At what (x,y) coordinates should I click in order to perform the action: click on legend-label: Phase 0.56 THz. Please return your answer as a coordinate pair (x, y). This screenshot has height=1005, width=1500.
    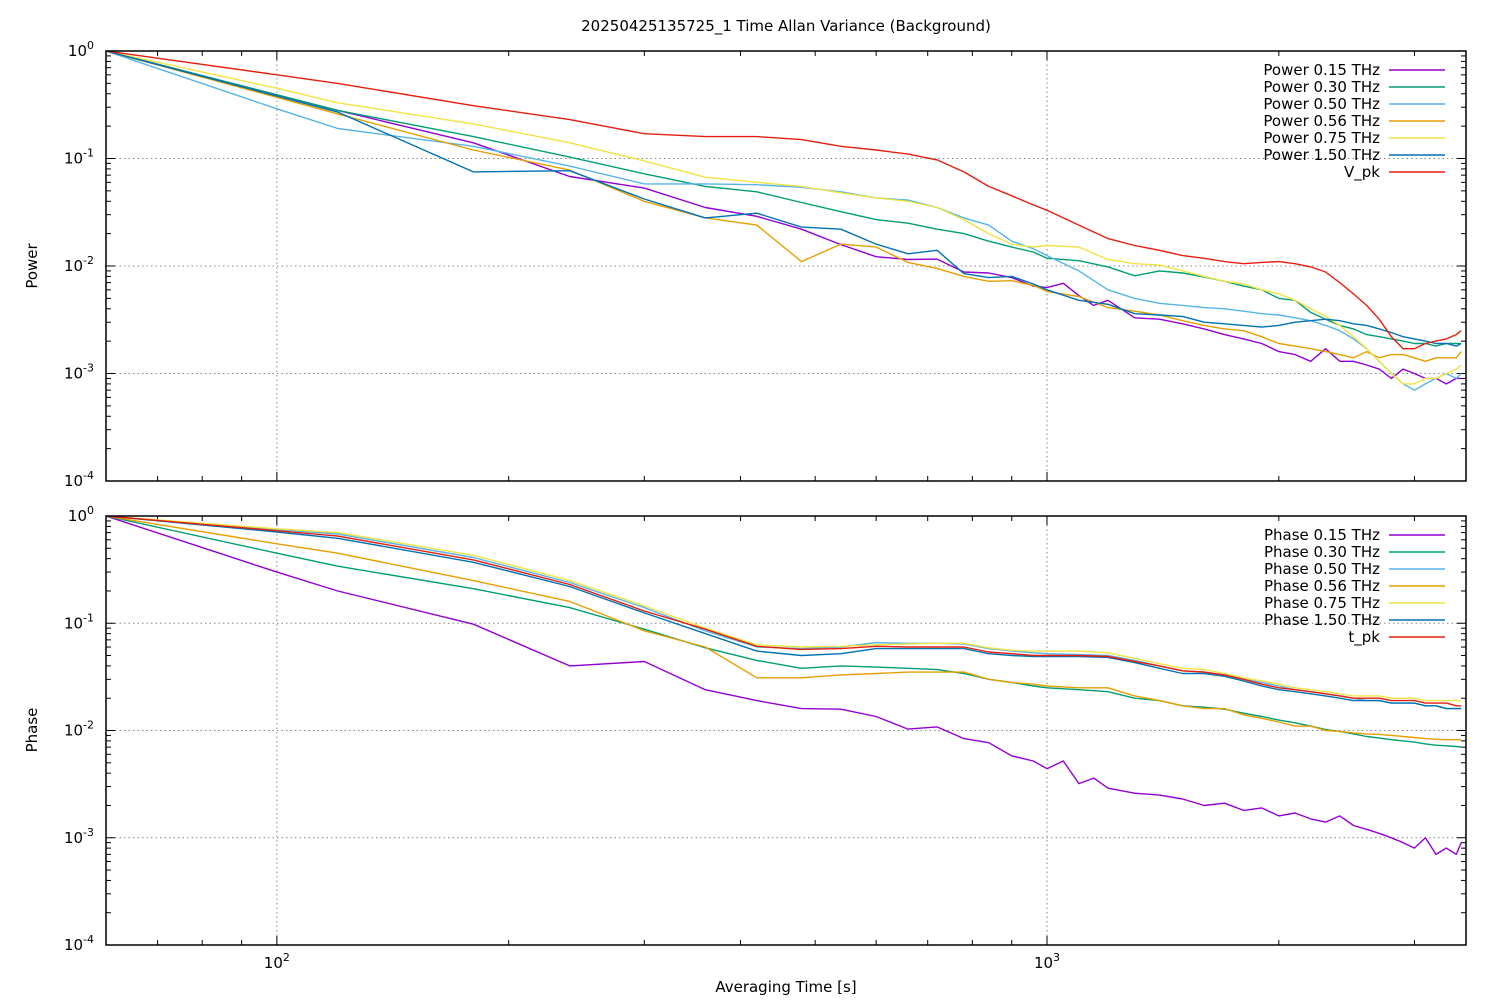
    Looking at the image, I should click on (1322, 586).